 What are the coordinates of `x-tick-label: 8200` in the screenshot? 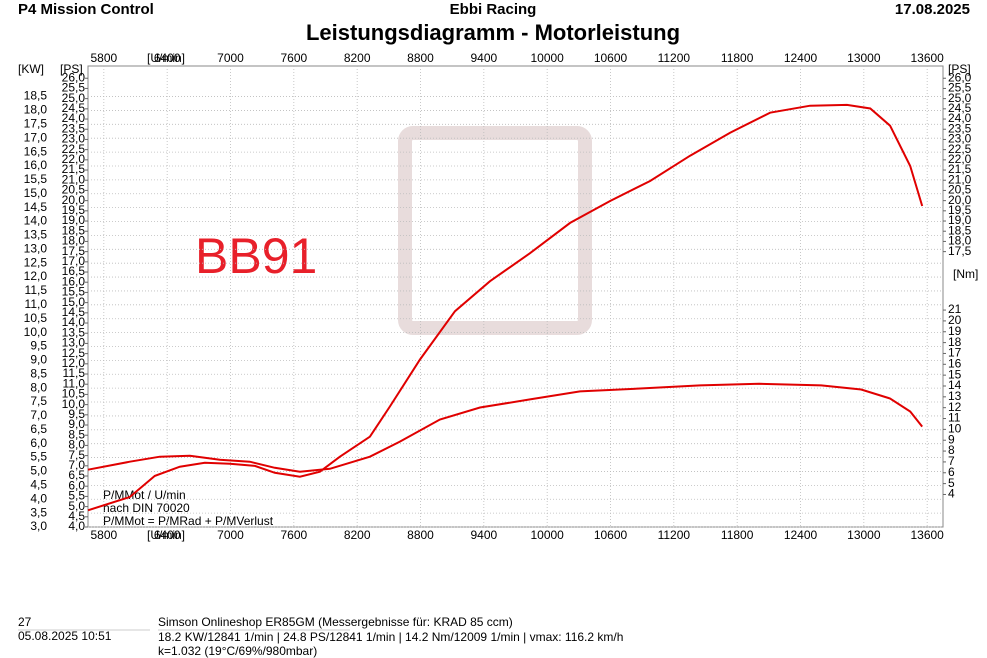 It's located at (357, 535).